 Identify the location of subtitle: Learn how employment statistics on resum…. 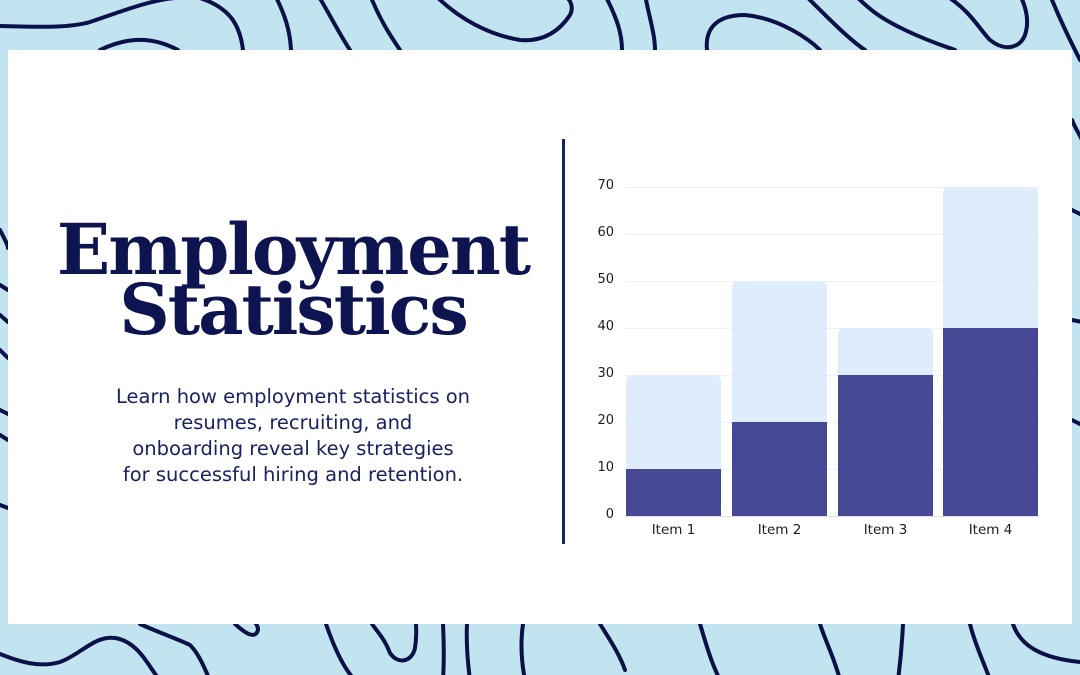
(293, 436).